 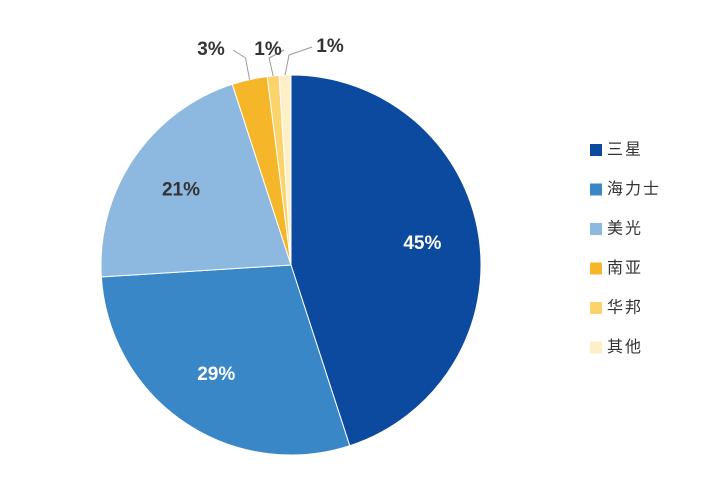 What do you see at coordinates (211, 49) in the screenshot?
I see `slice-label: 3%` at bounding box center [211, 49].